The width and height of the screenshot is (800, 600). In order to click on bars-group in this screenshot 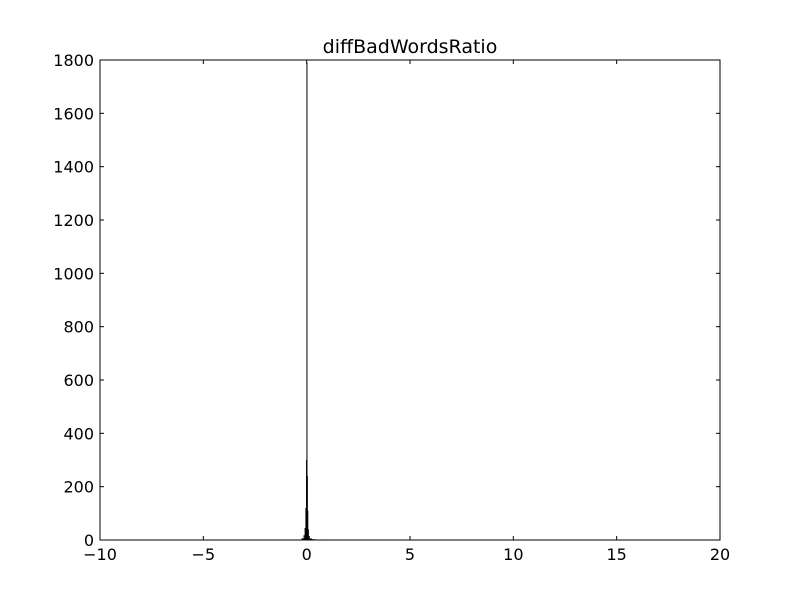, I will do `click(313, 301)`.